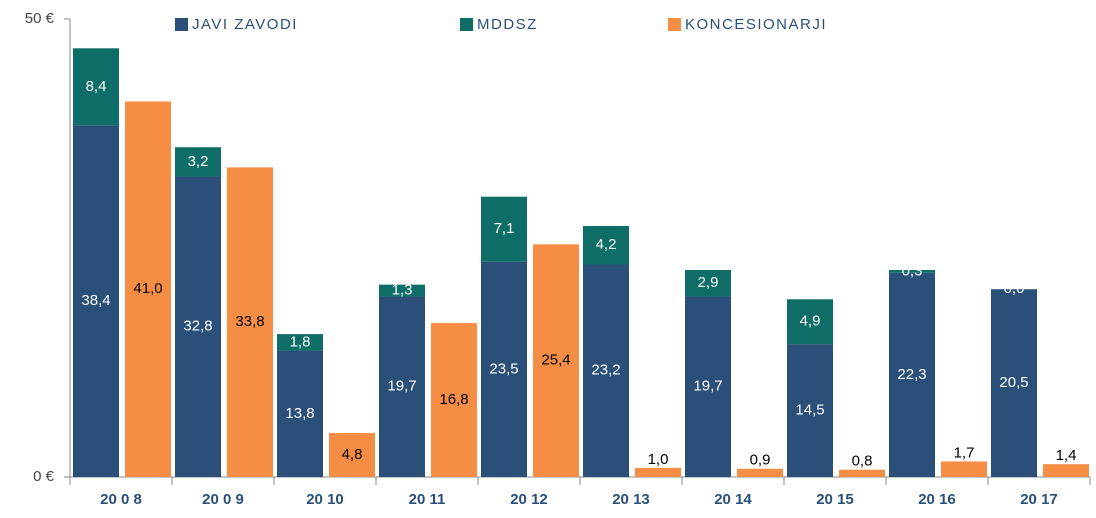 Image resolution: width=1096 pixels, height=518 pixels. Describe the element at coordinates (1066, 455) in the screenshot. I see `data-label: 1,4` at that location.